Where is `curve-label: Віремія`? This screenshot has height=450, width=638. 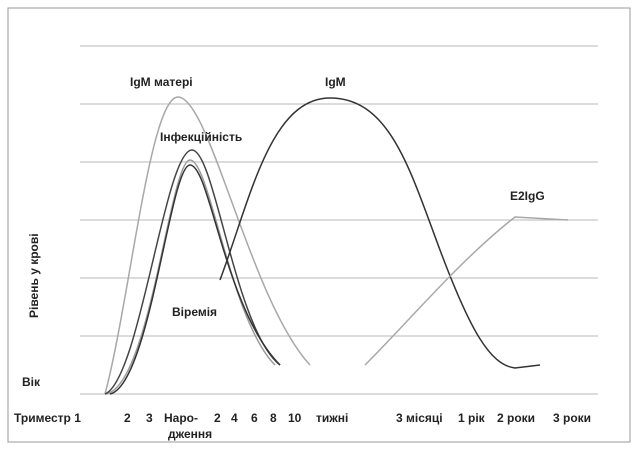 curve-label: Віремія is located at coordinates (194, 312).